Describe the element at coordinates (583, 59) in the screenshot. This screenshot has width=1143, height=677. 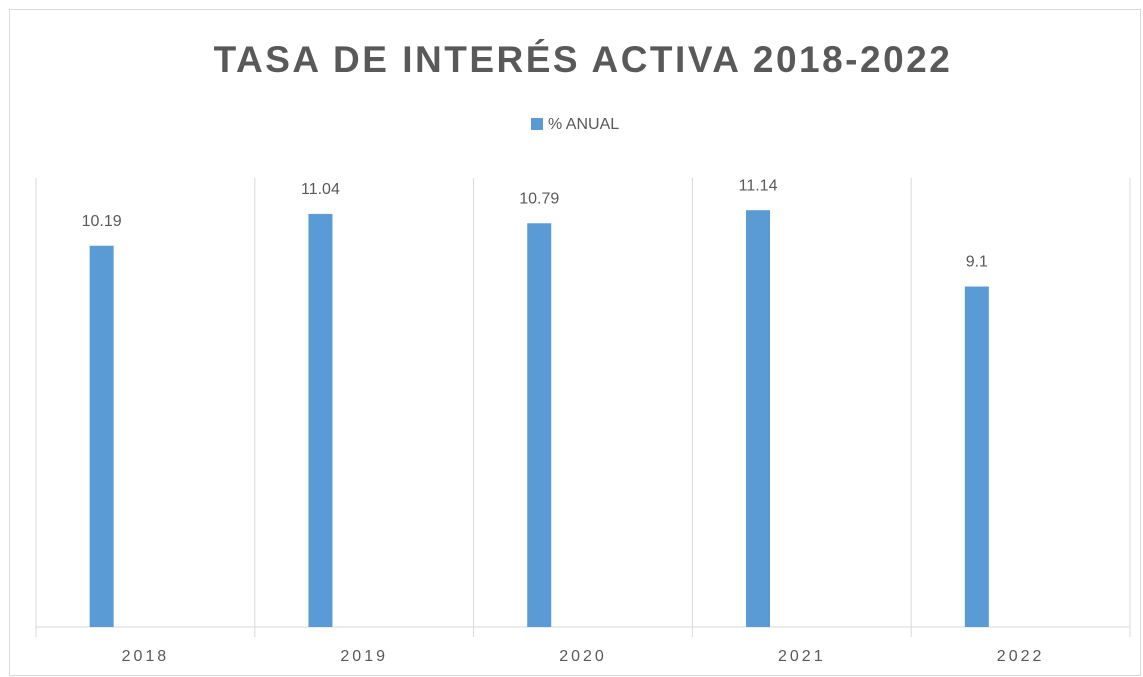
I see `chart-title: TASA DE INTERÉS ACTIVA 2018-2022` at that location.